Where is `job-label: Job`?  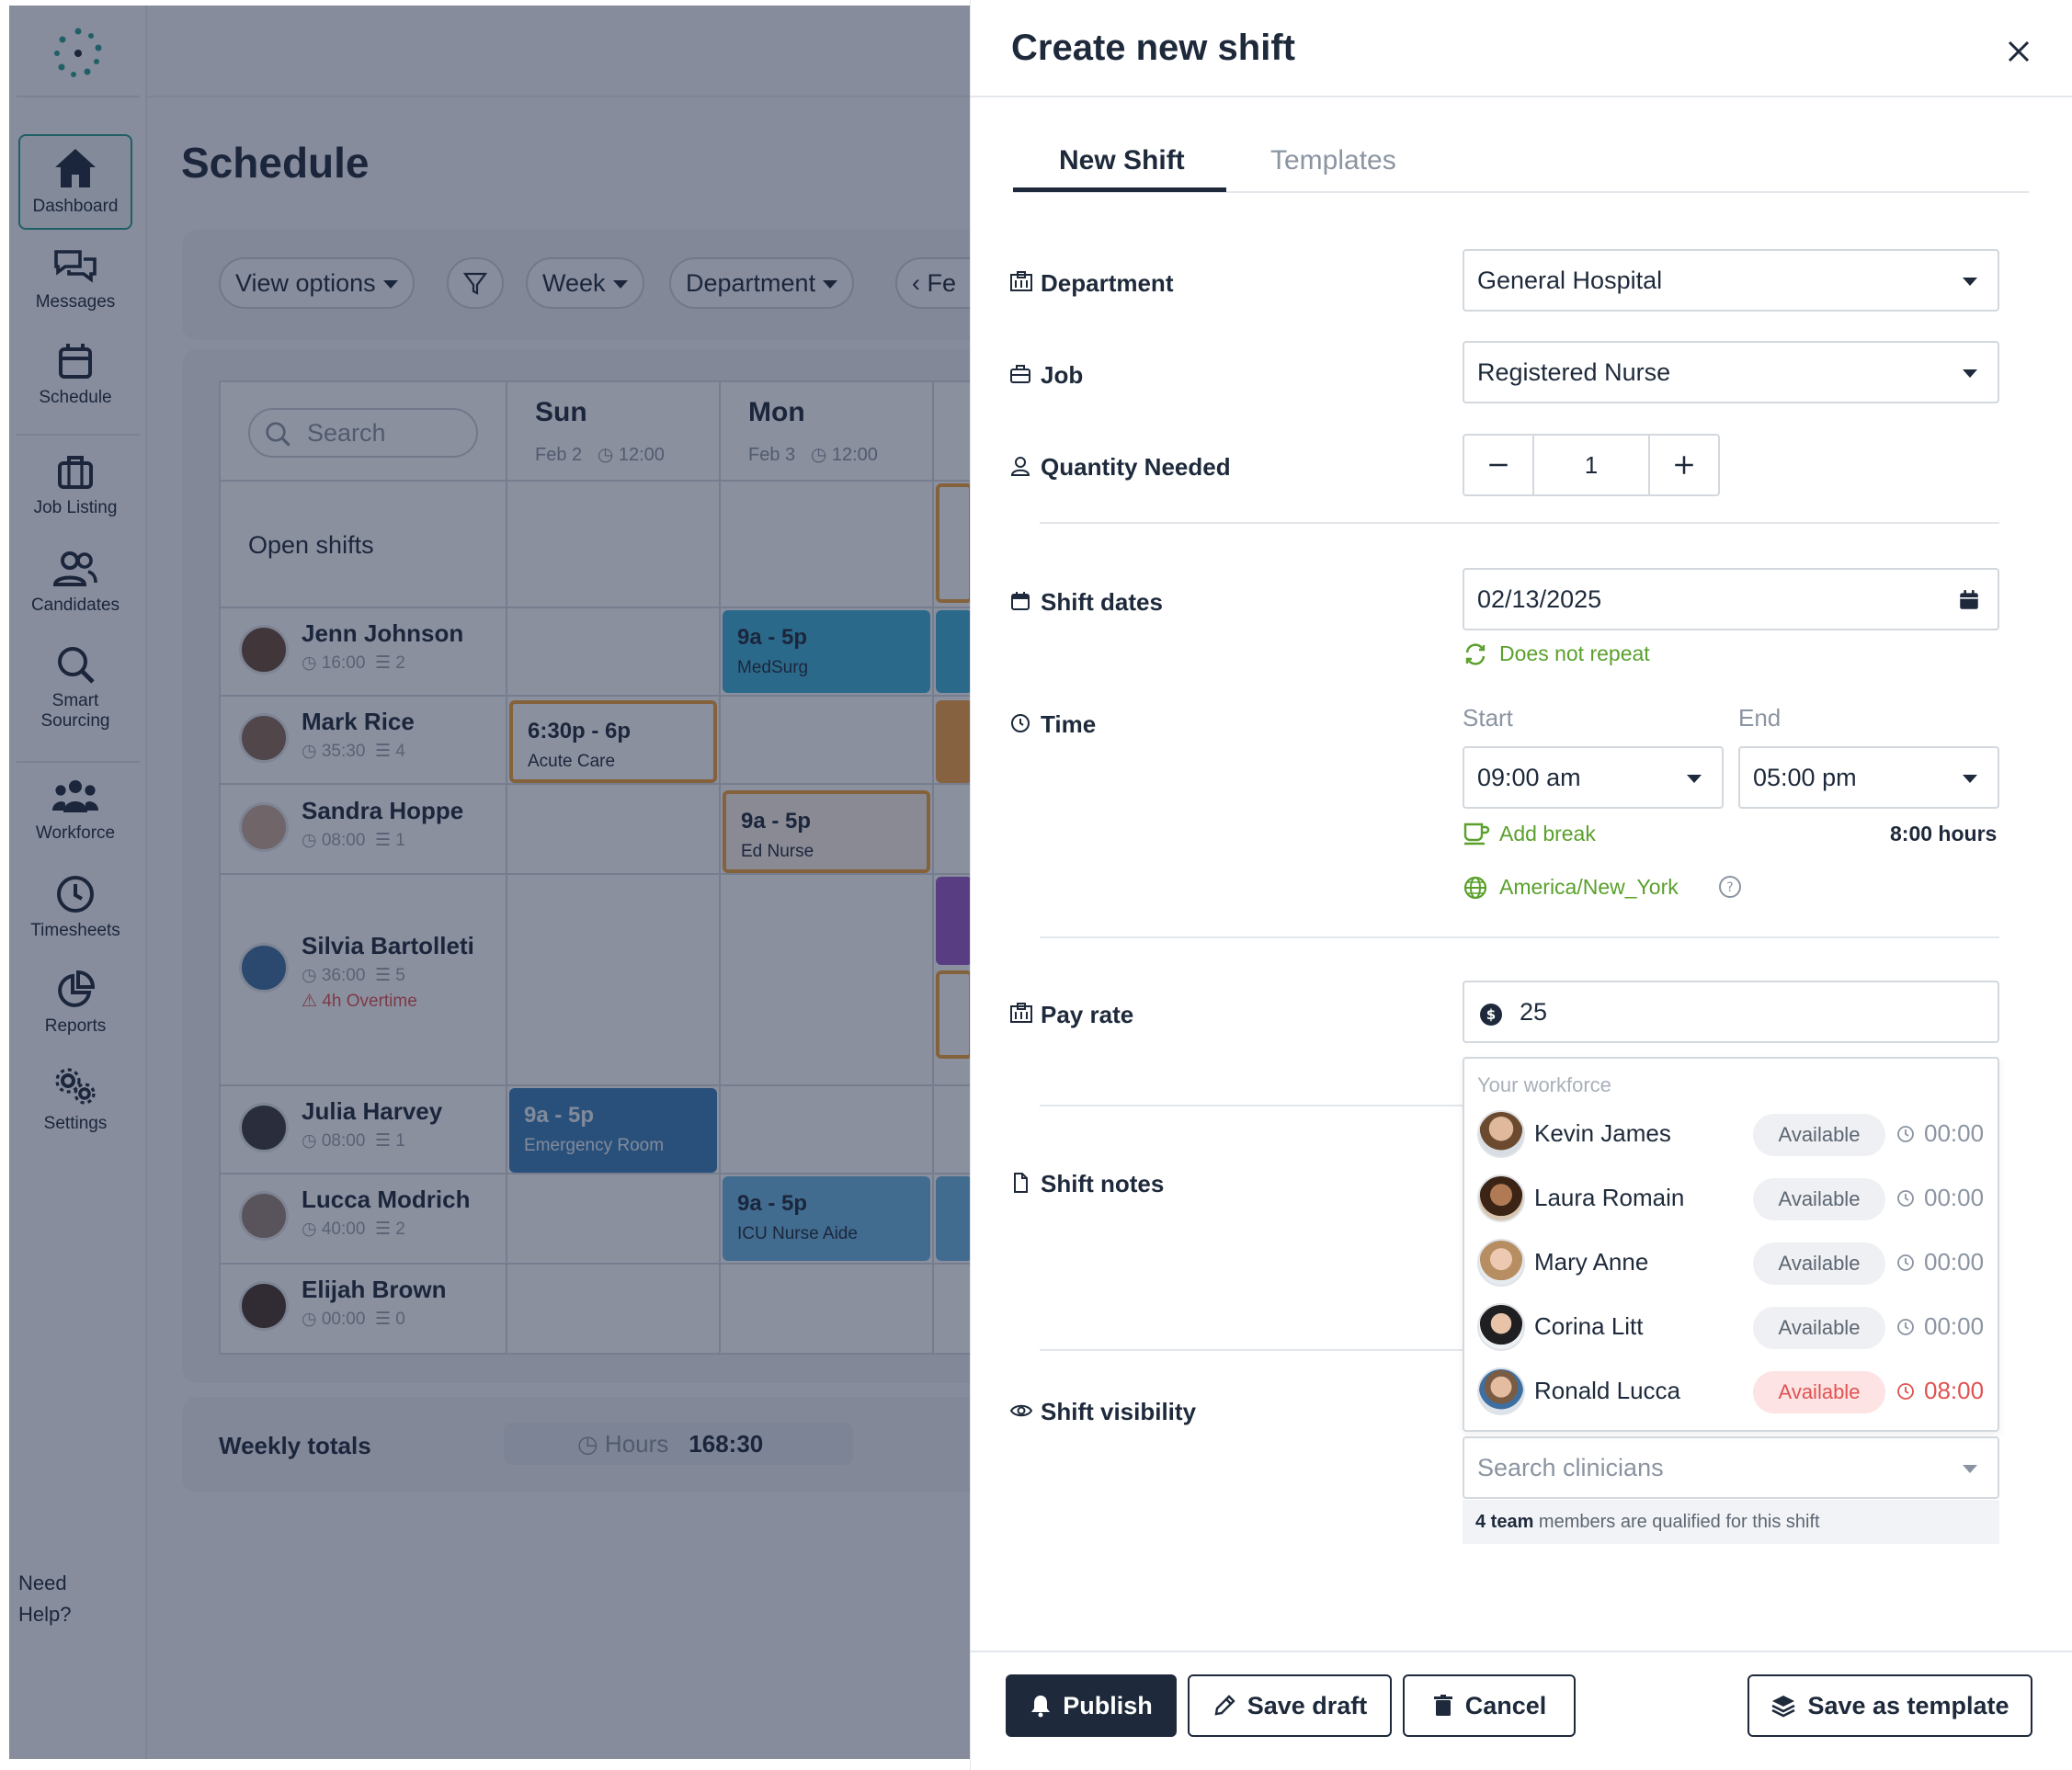 job-label: Job is located at coordinates (1046, 375).